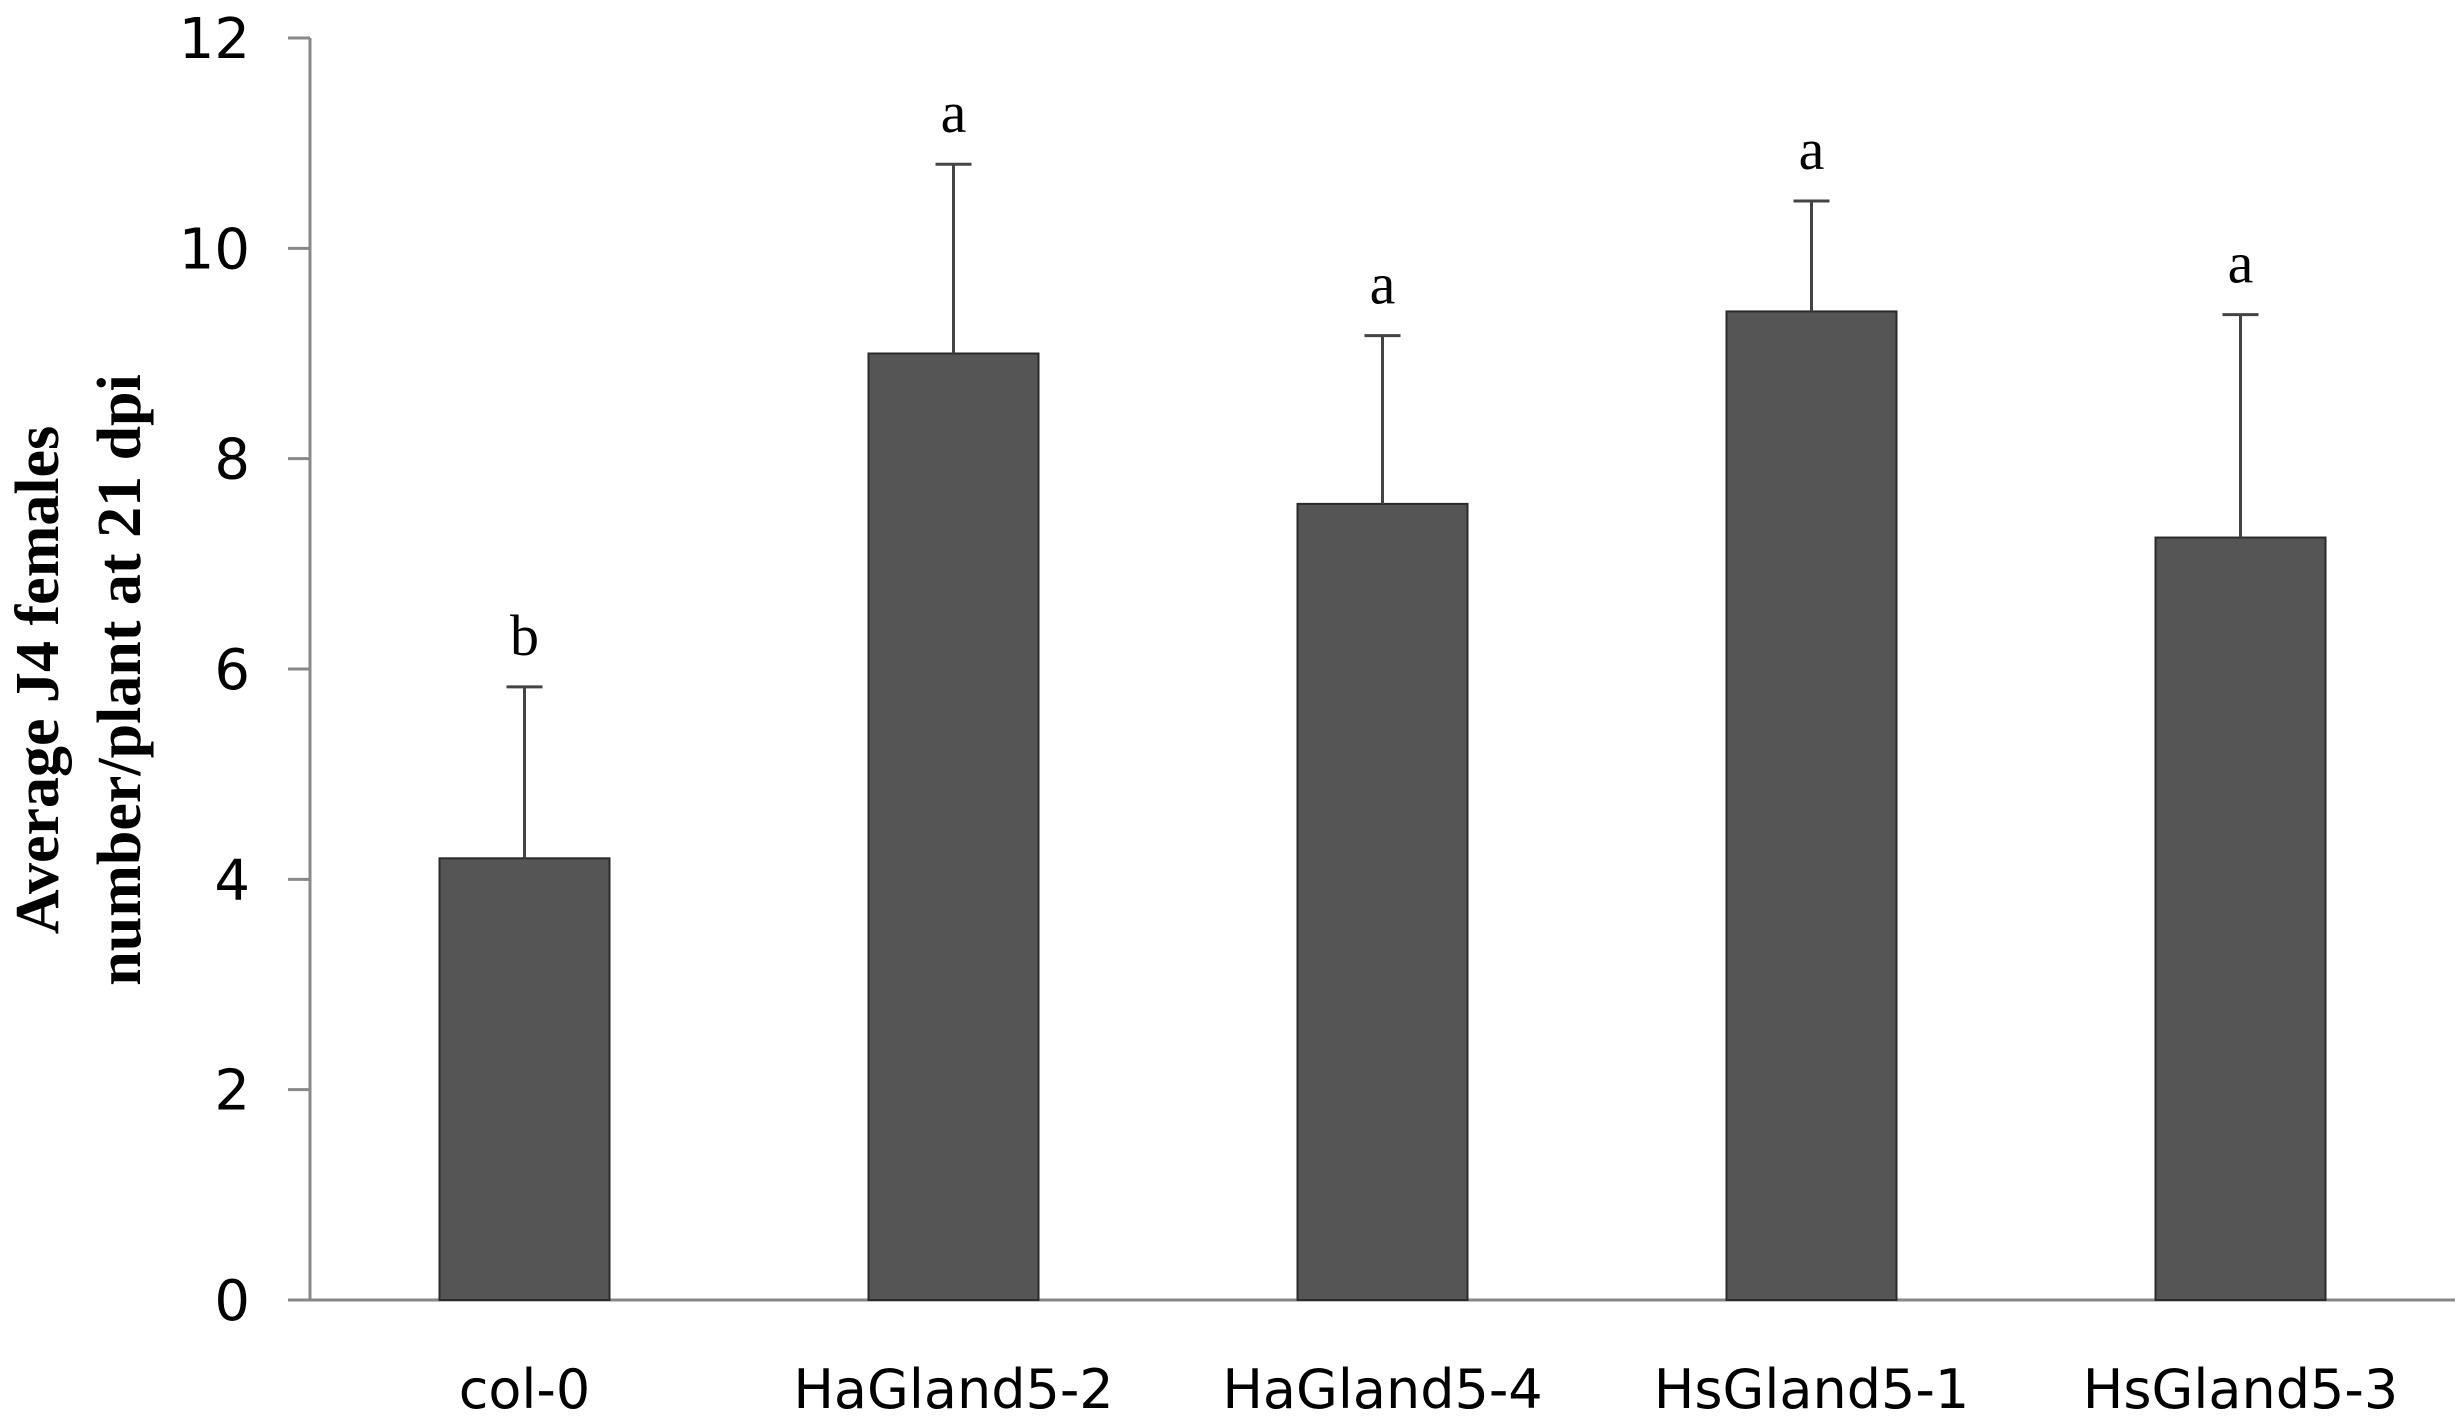  I want to click on x-tick-label: col-0, so click(525, 1389).